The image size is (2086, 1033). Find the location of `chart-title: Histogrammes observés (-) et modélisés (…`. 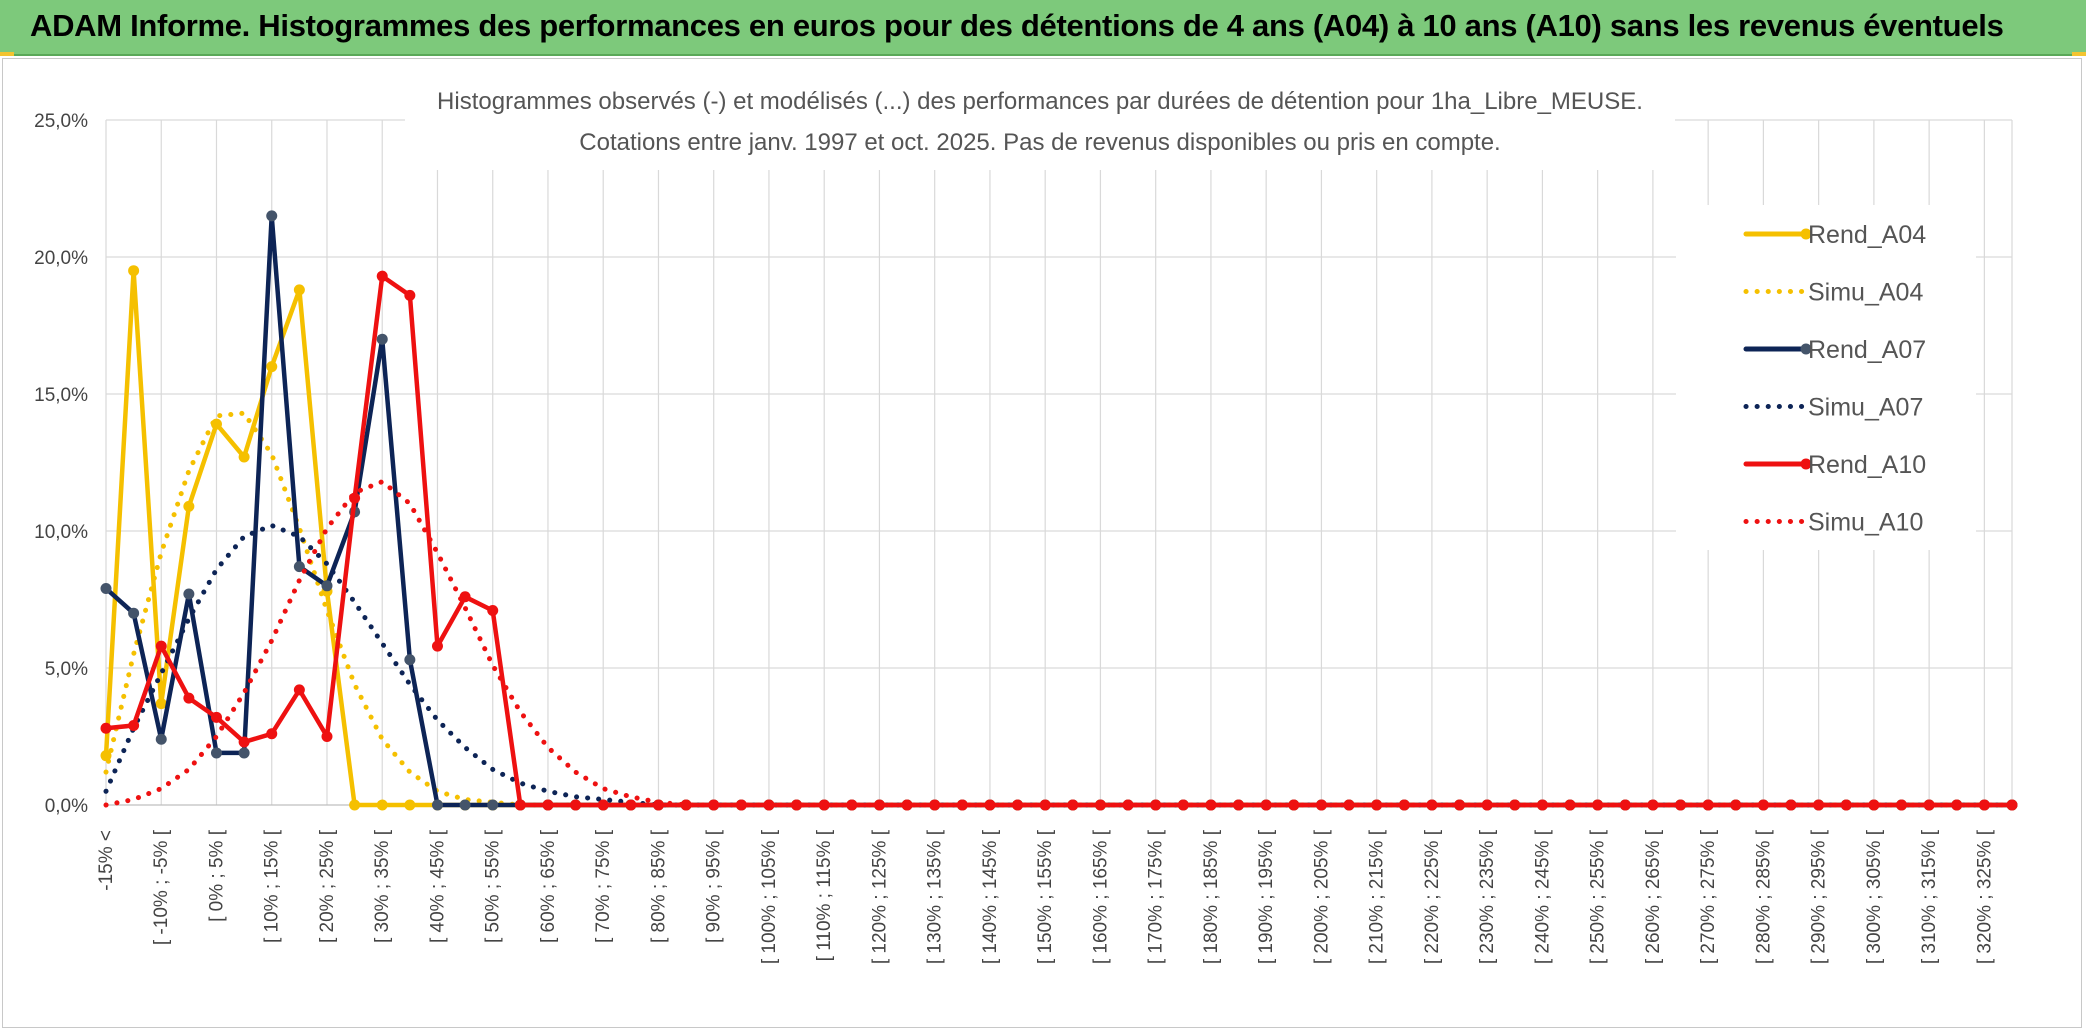

chart-title: Histogrammes observés (-) et modélisés (… is located at coordinates (1040, 101).